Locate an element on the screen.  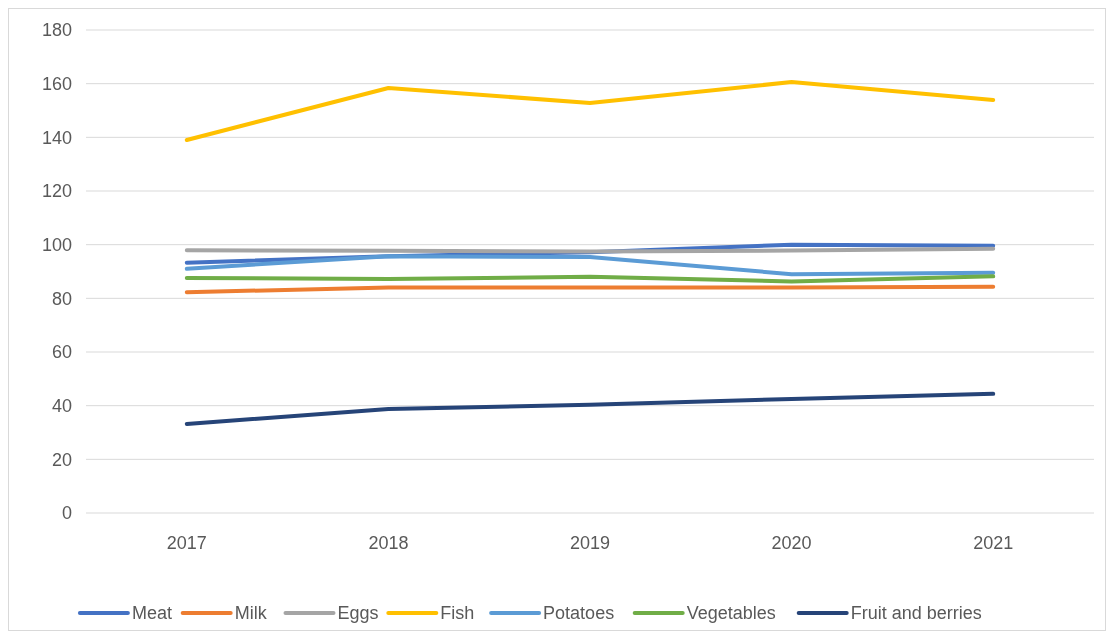
legend-label: Eggs is located at coordinates (358, 613).